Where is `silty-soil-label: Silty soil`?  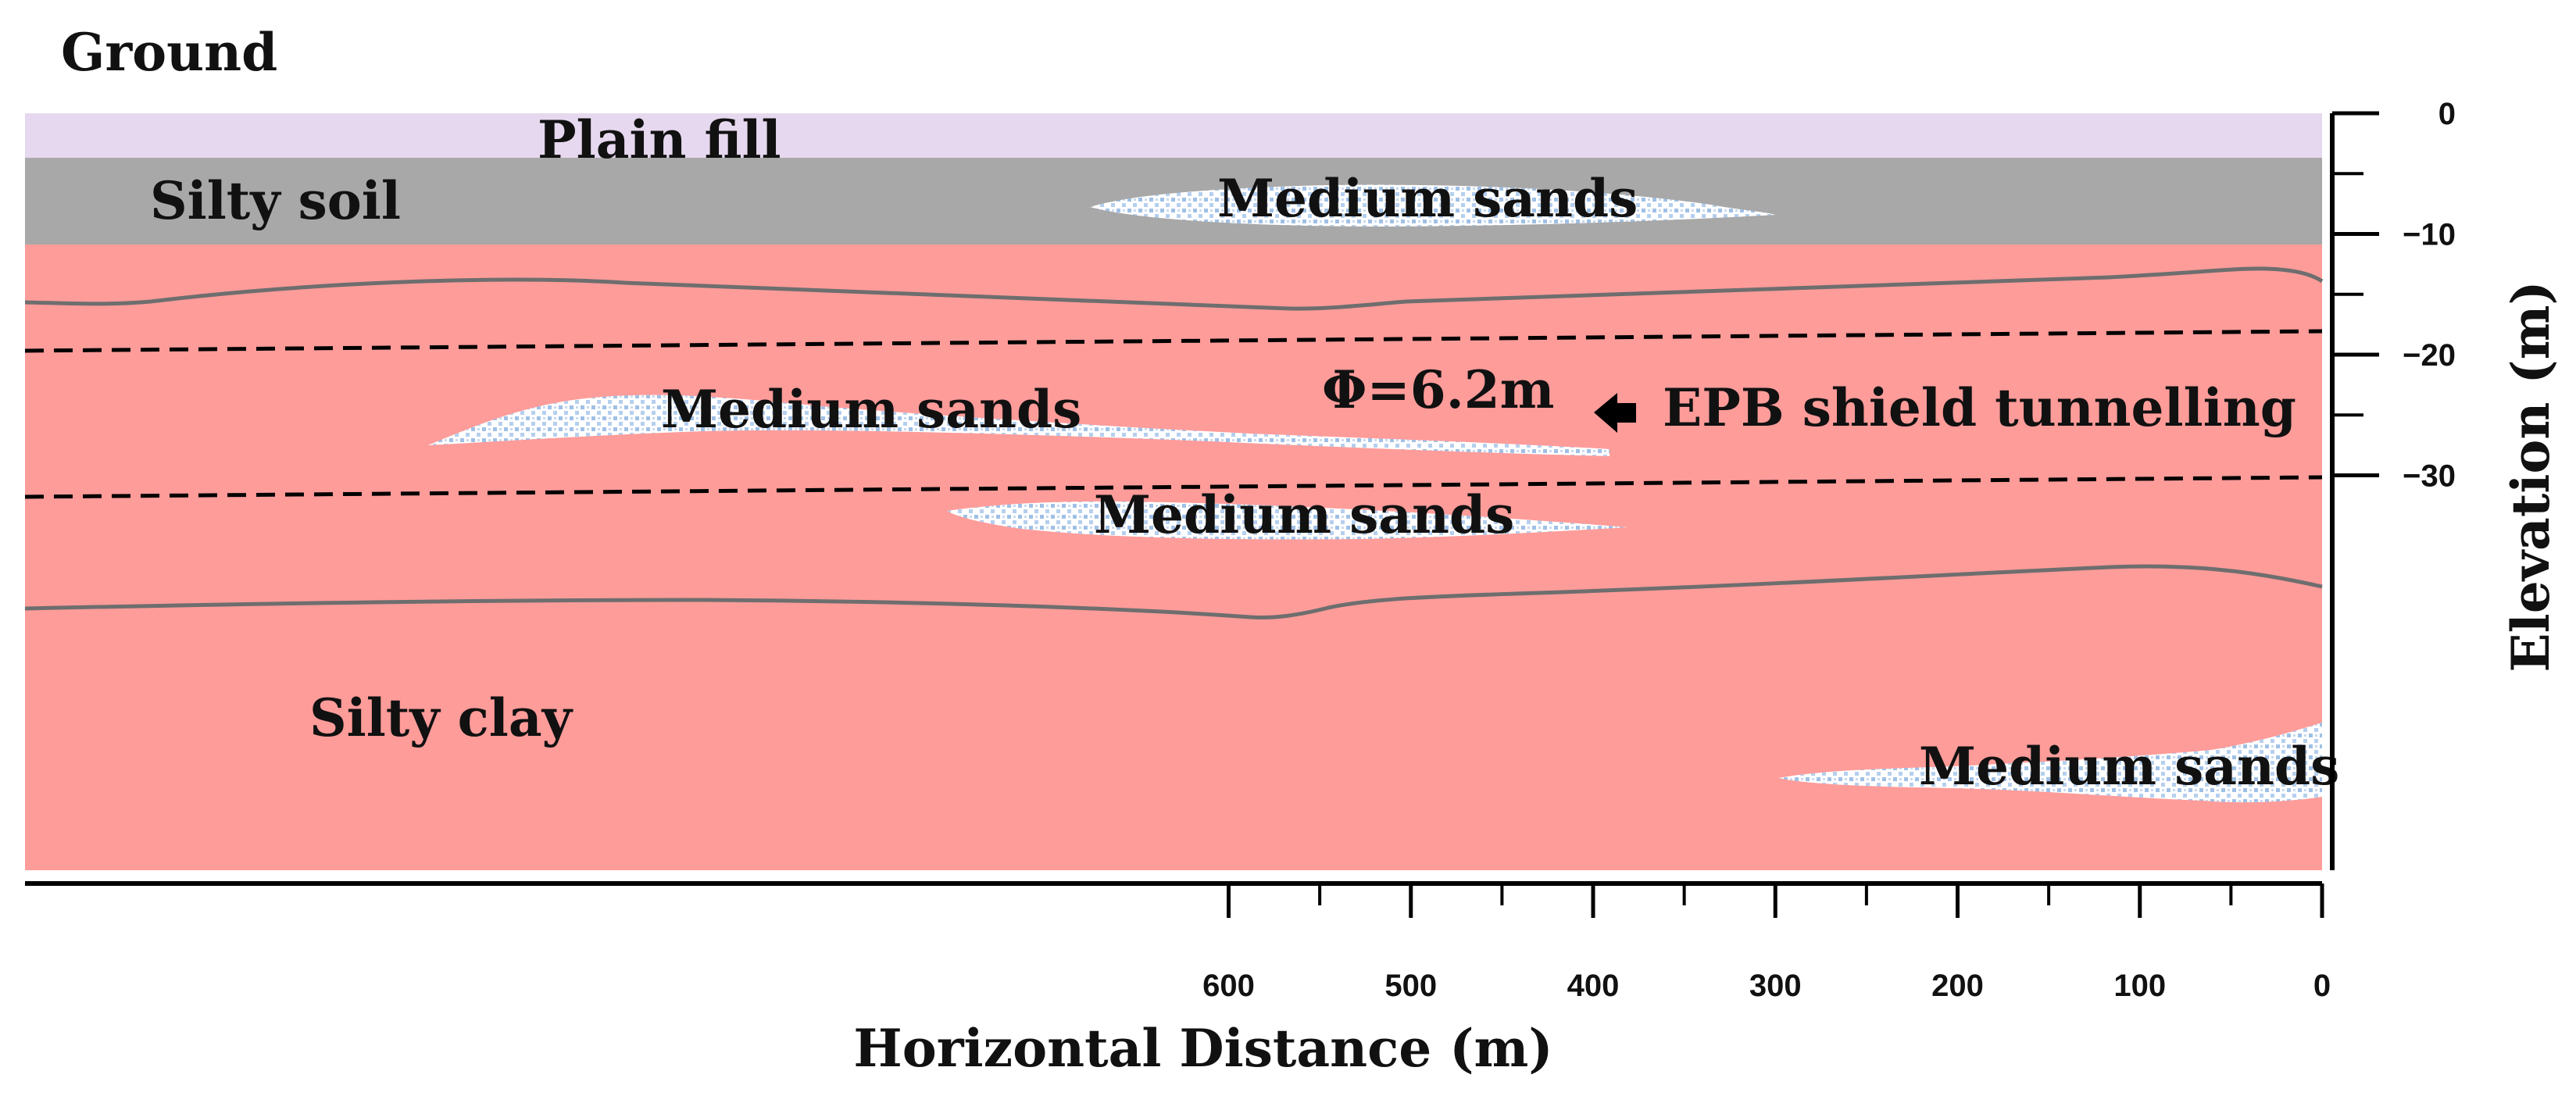 silty-soil-label: Silty soil is located at coordinates (276, 200).